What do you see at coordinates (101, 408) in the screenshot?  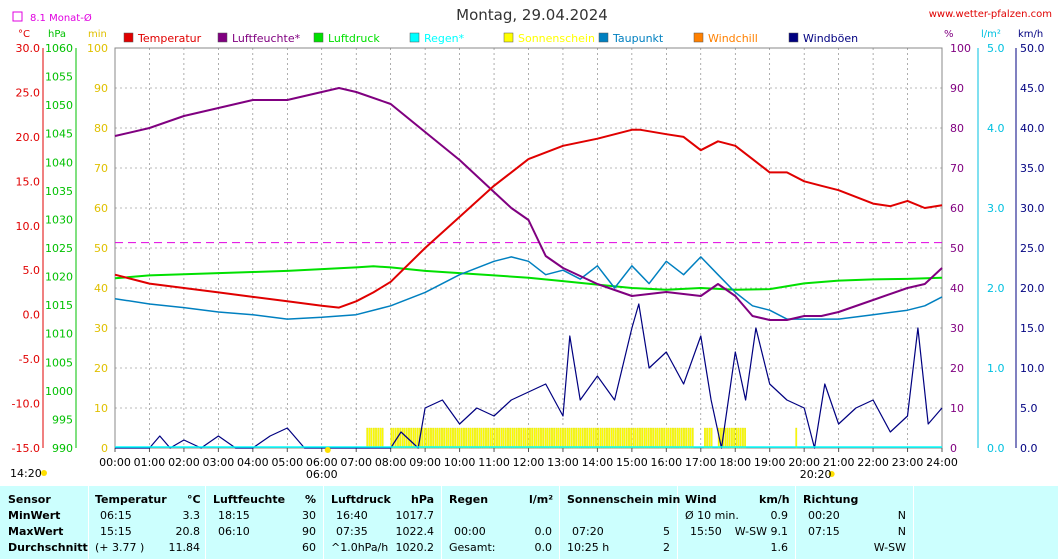 I see `min-tick-label: 10` at bounding box center [101, 408].